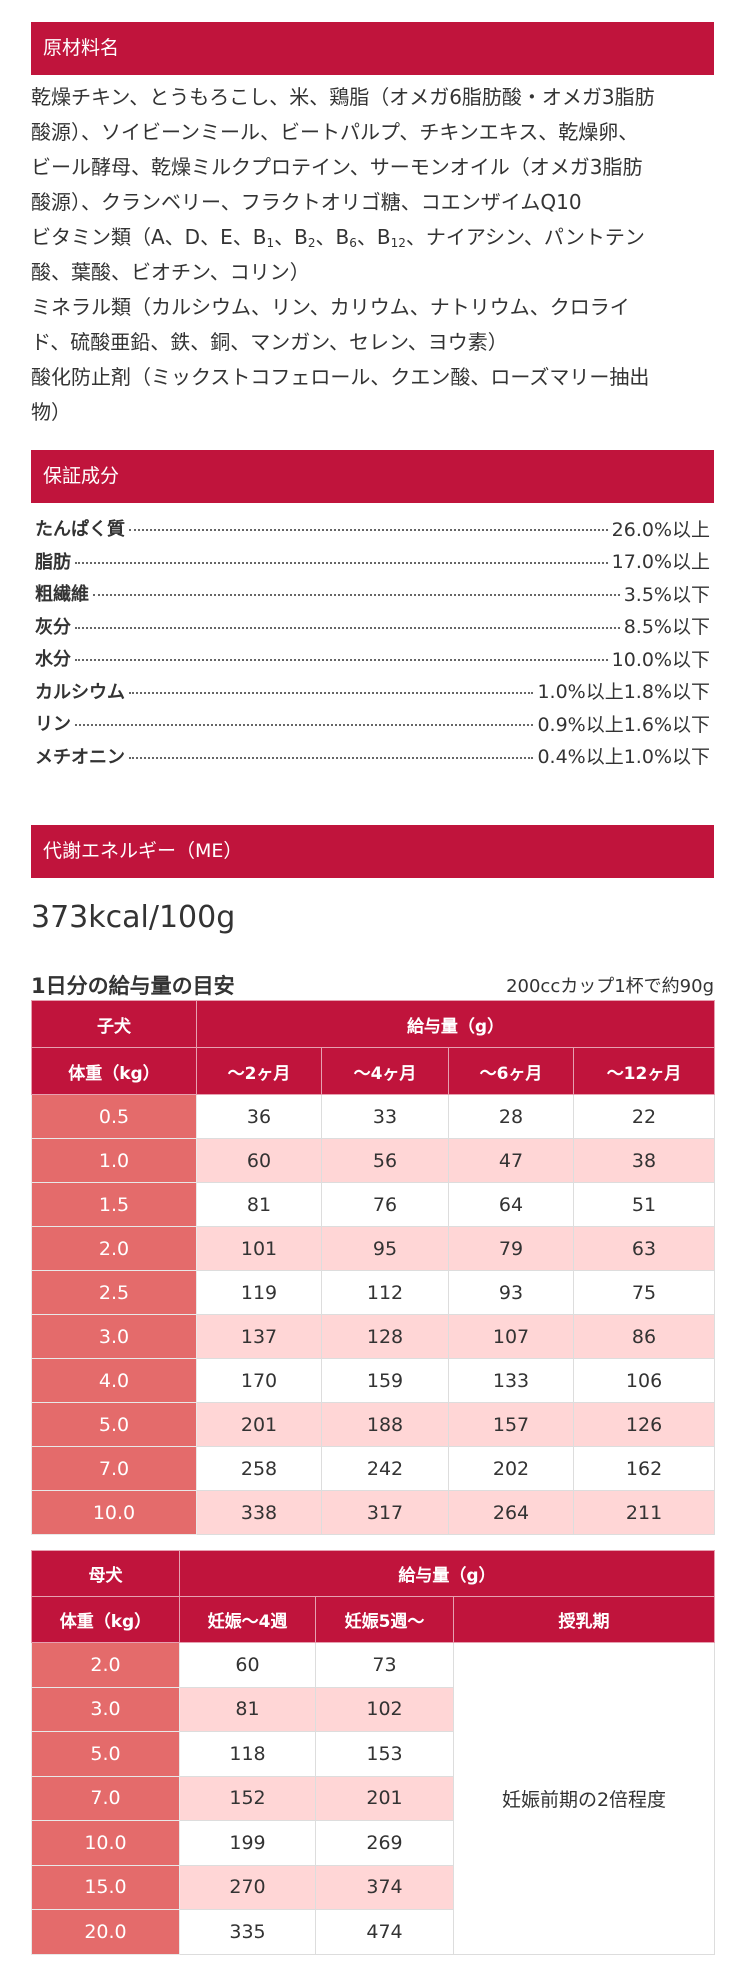 This screenshot has height=1975, width=750. I want to click on nutrient-label: リン, so click(53, 725).